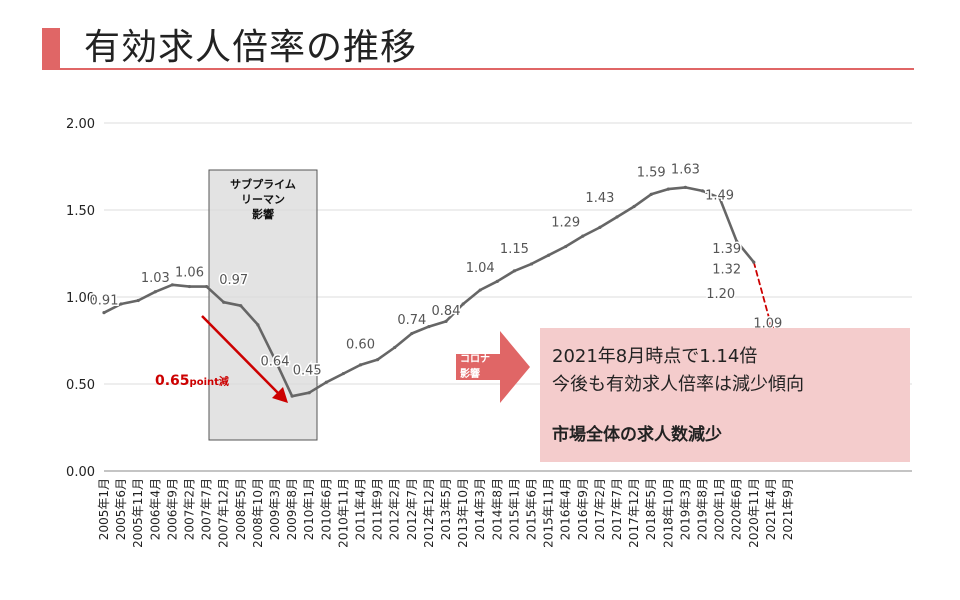  Describe the element at coordinates (209, 381) in the screenshot. I see `drop-label-unit: point減` at that location.